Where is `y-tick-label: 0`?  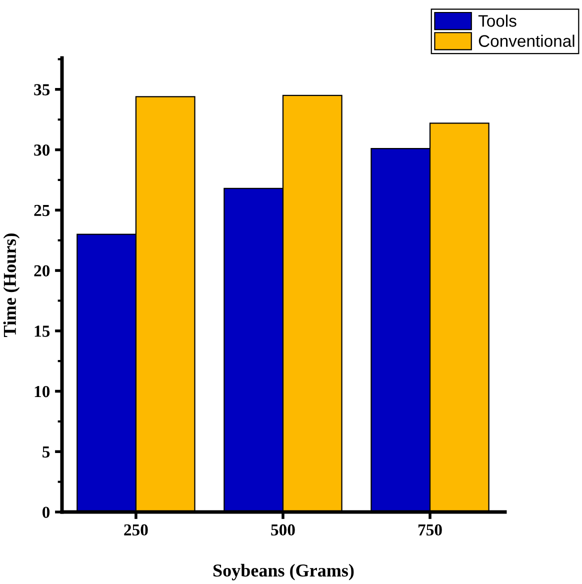
y-tick-label: 0 is located at coordinates (46, 512).